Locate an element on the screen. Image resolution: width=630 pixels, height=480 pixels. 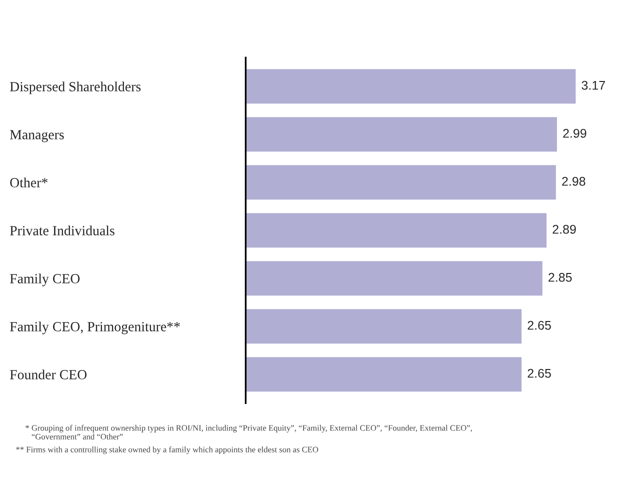
y-tick-label: Founder CEO is located at coordinates (48, 375).